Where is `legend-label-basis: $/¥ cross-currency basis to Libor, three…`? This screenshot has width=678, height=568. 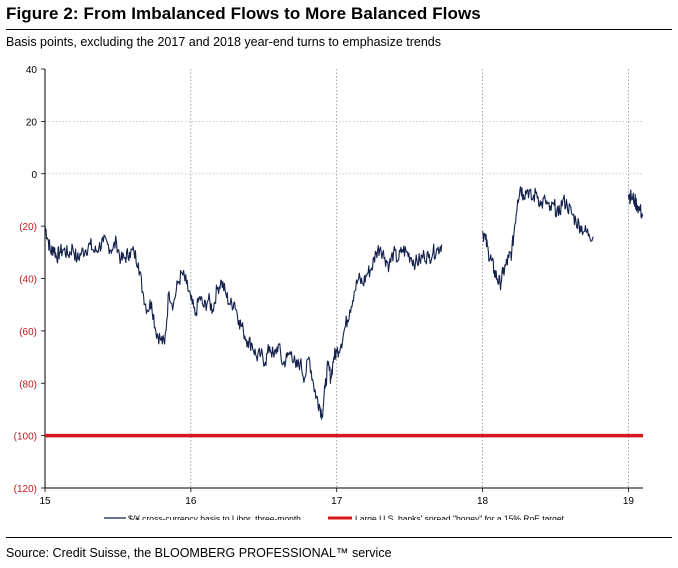 legend-label-basis: $/¥ cross-currency basis to Libor, three… is located at coordinates (214, 517).